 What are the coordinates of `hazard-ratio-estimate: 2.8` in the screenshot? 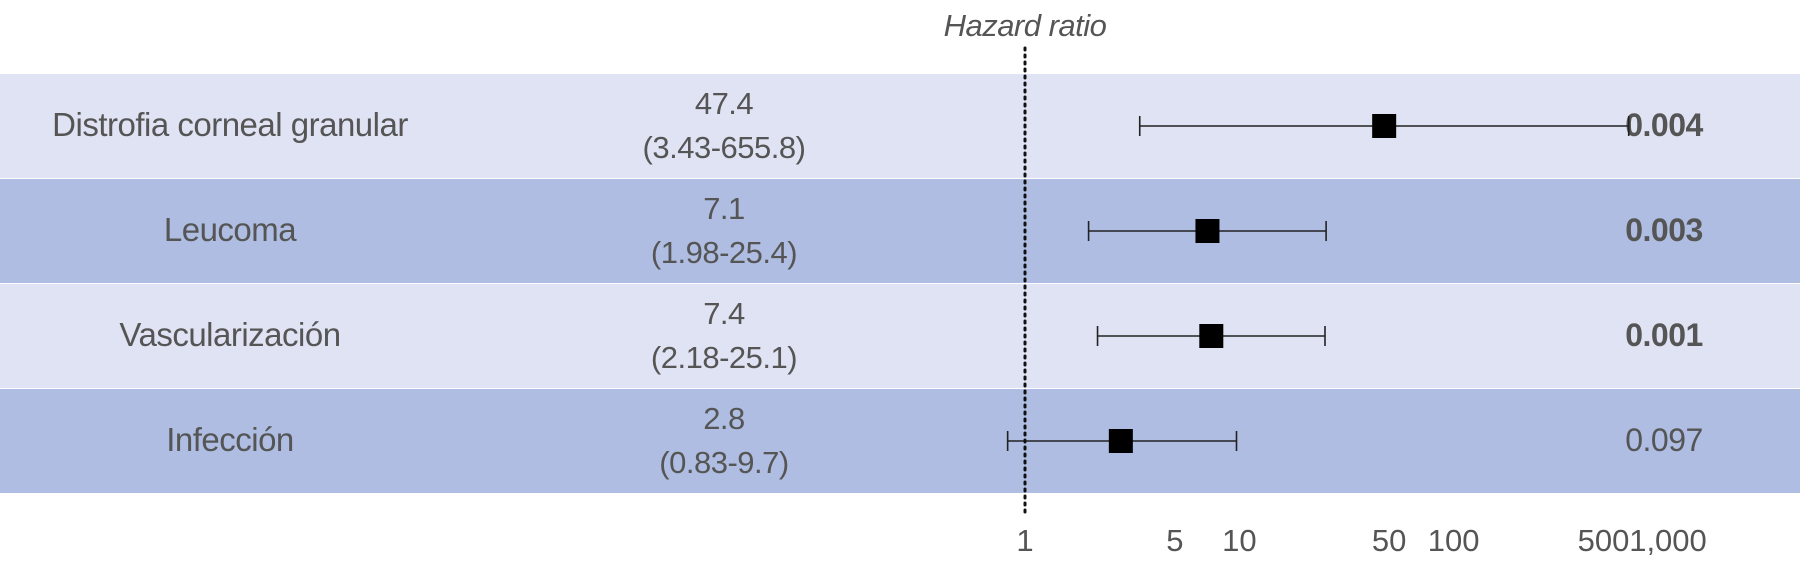 It's located at (724, 418).